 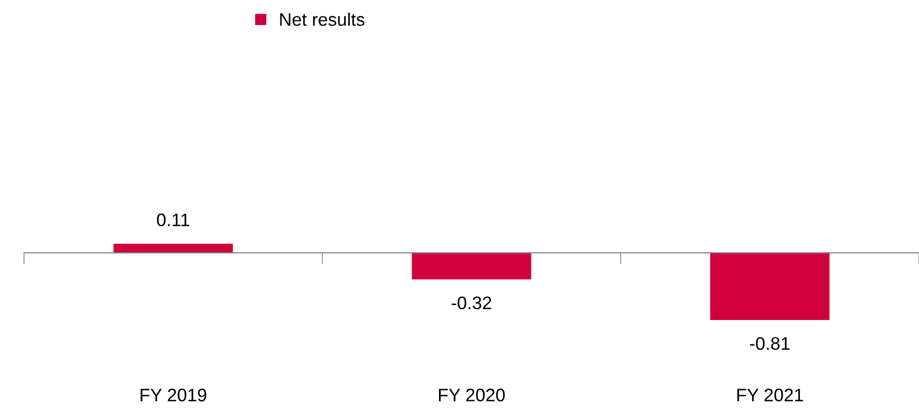 What do you see at coordinates (173, 395) in the screenshot?
I see `x-tick-label: FY 2019` at bounding box center [173, 395].